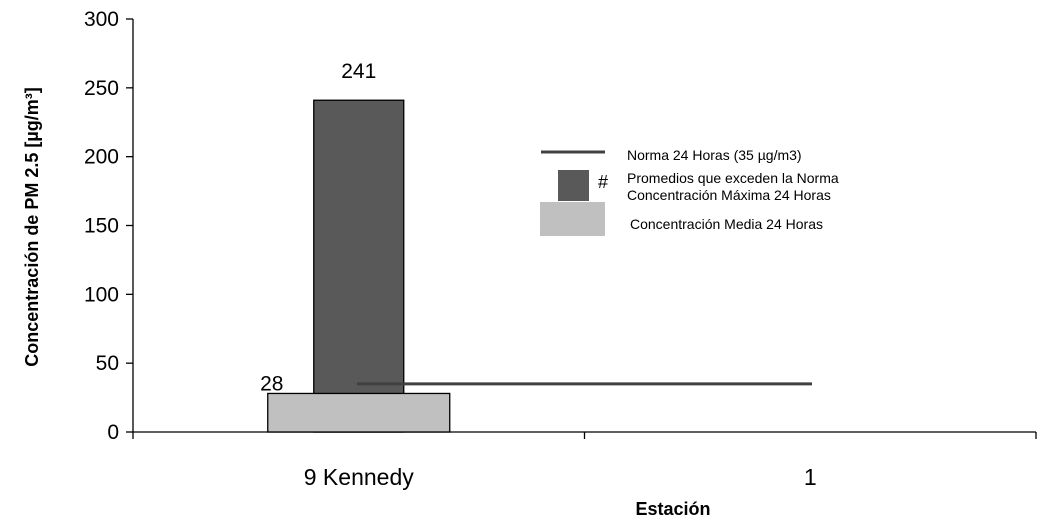 The width and height of the screenshot is (1037, 523). I want to click on legend-max-label: Concentración Máxima 24 Horas, so click(729, 195).